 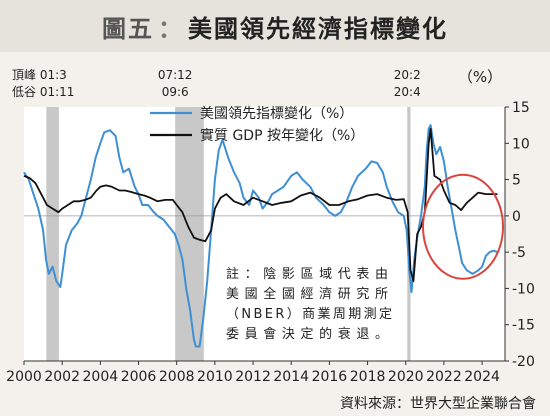 What do you see at coordinates (101, 377) in the screenshot?
I see `x-tick-label: 2004` at bounding box center [101, 377].